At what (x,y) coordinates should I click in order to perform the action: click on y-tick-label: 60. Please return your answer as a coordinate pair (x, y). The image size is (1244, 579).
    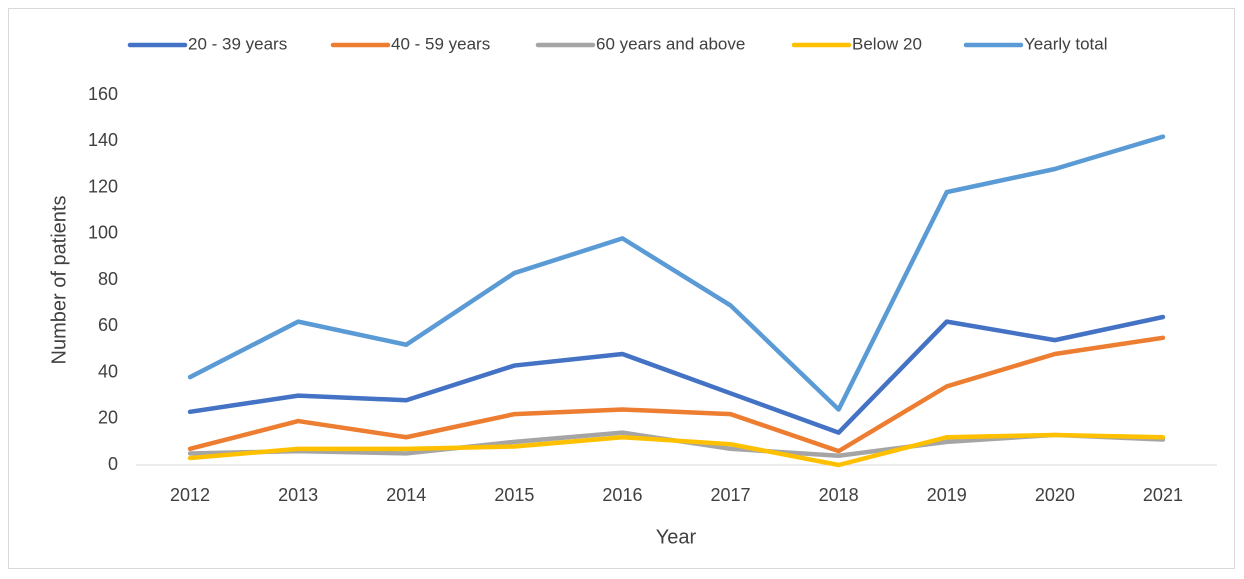
    Looking at the image, I should click on (108, 325).